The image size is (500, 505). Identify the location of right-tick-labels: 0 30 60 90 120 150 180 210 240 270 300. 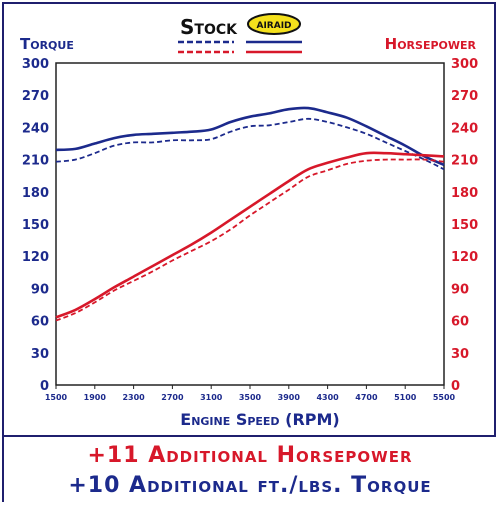
(464, 225).